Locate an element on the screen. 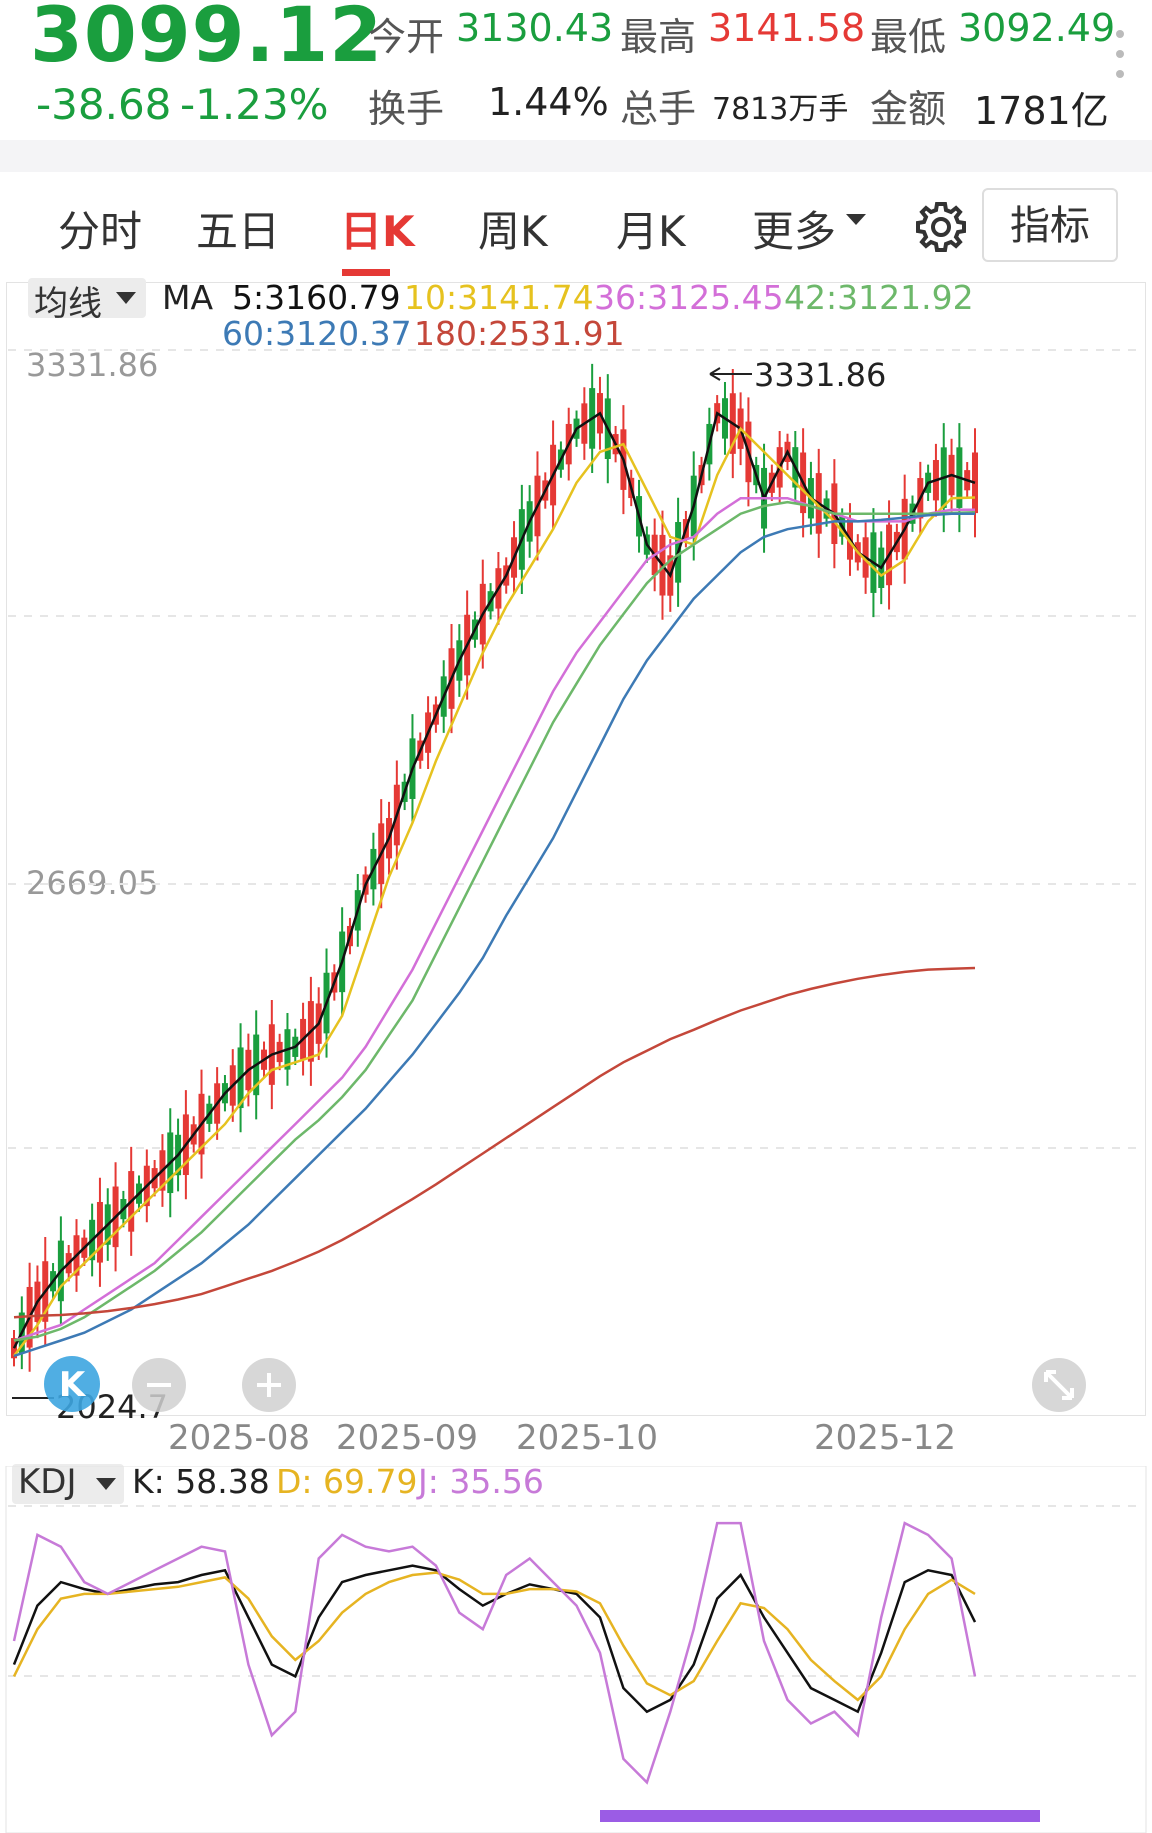  high-value: 3141.58 is located at coordinates (787, 28).